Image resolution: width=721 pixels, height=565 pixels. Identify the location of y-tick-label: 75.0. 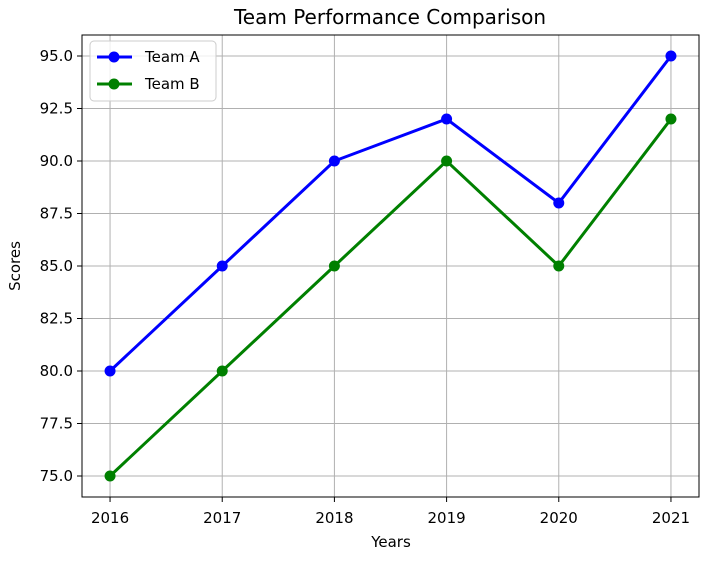
(56, 476).